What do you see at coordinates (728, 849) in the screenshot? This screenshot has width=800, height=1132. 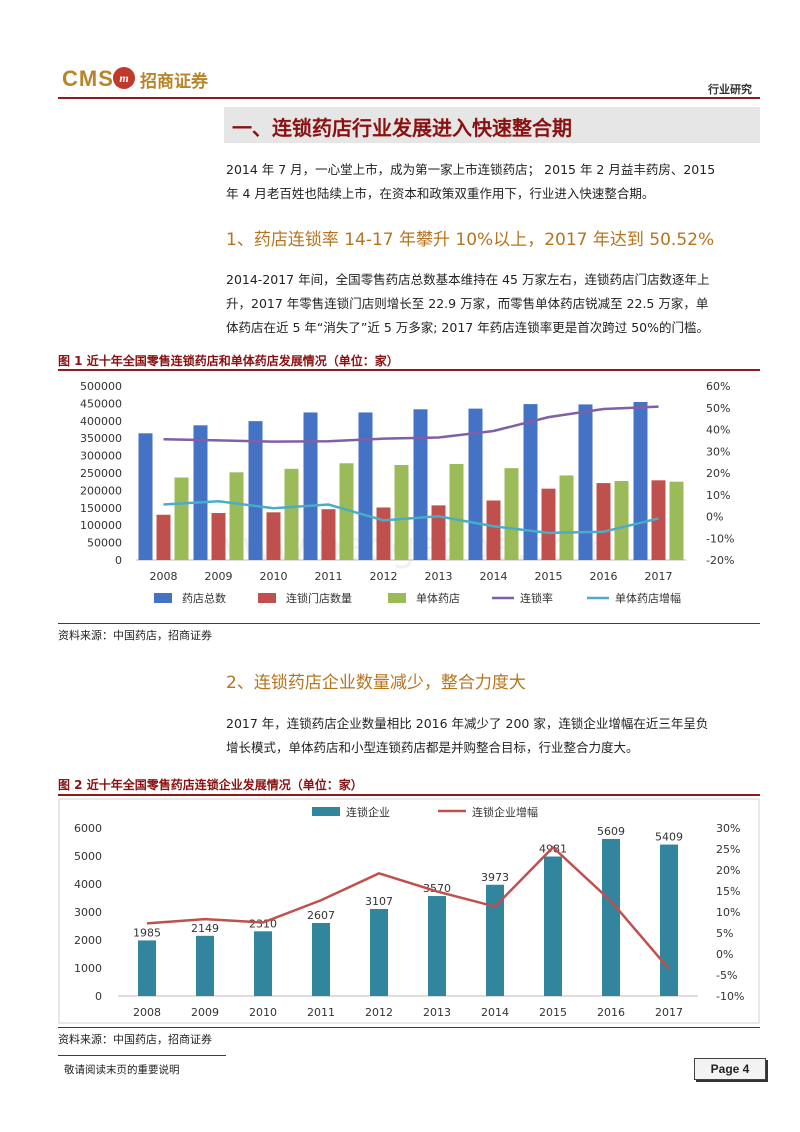 I see `chart2-ytick-right: 25%` at bounding box center [728, 849].